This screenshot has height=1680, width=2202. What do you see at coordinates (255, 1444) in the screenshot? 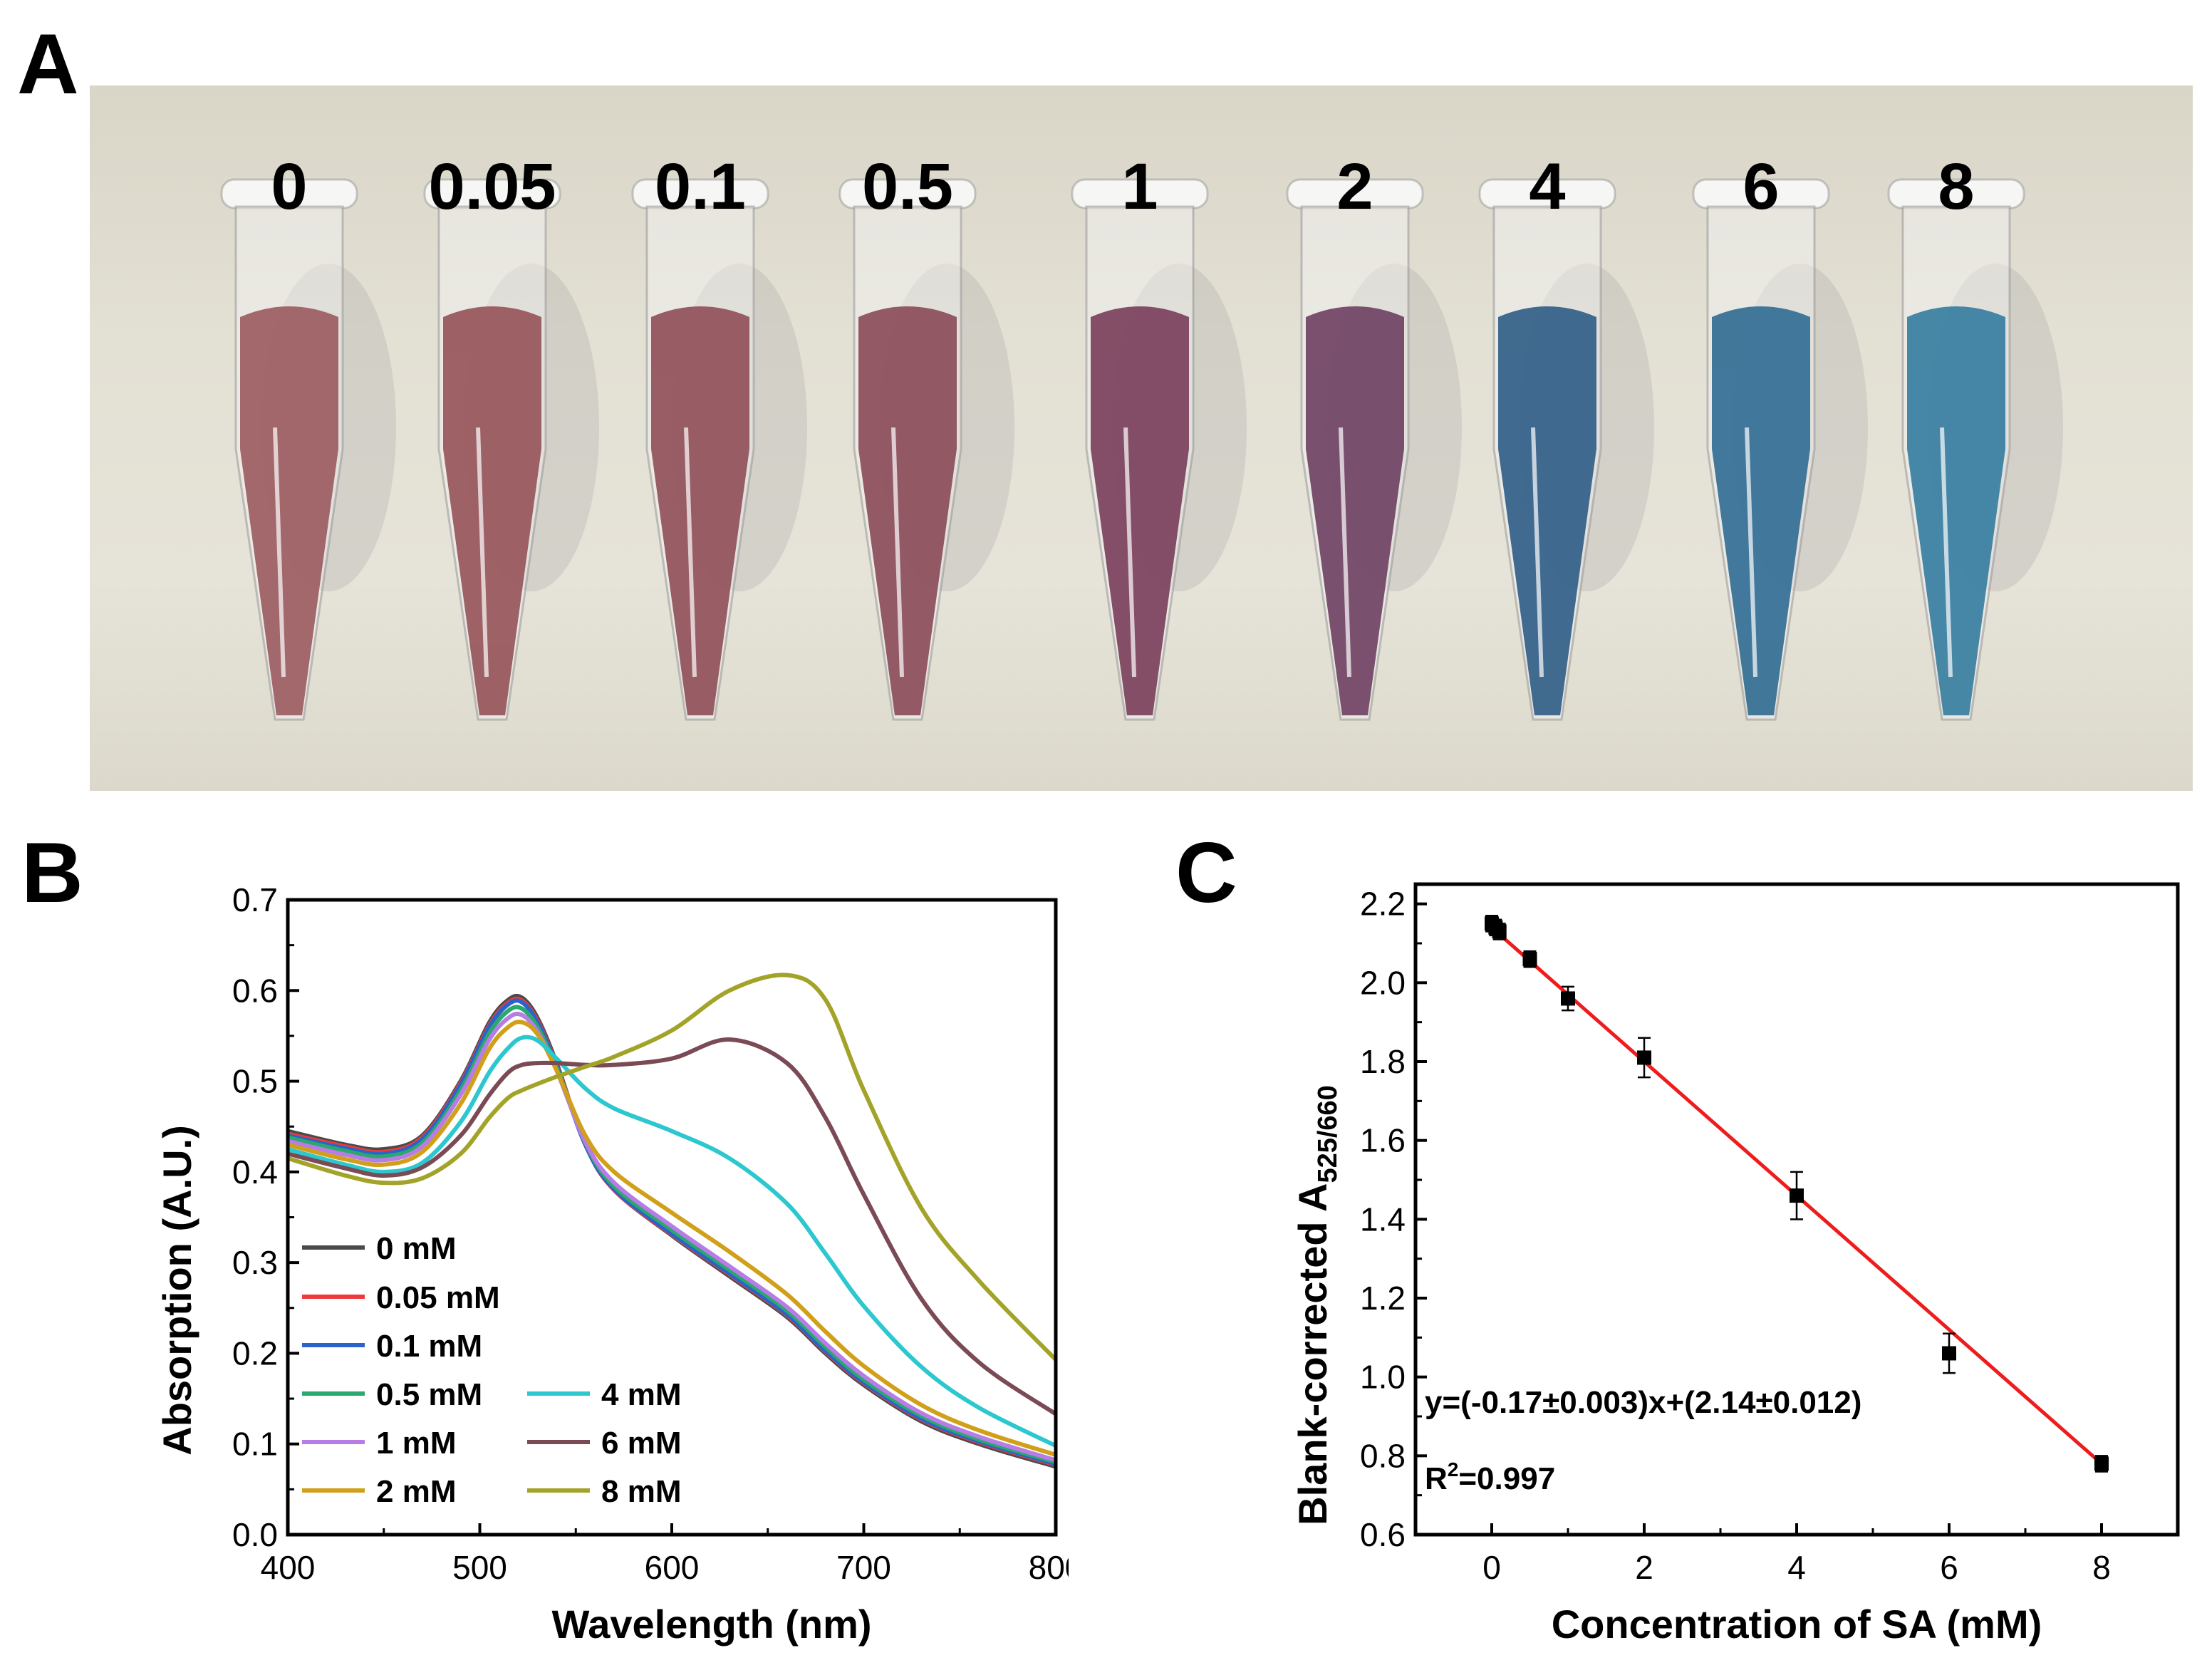
I see `y-tick-label-b: 0.1` at bounding box center [255, 1444].